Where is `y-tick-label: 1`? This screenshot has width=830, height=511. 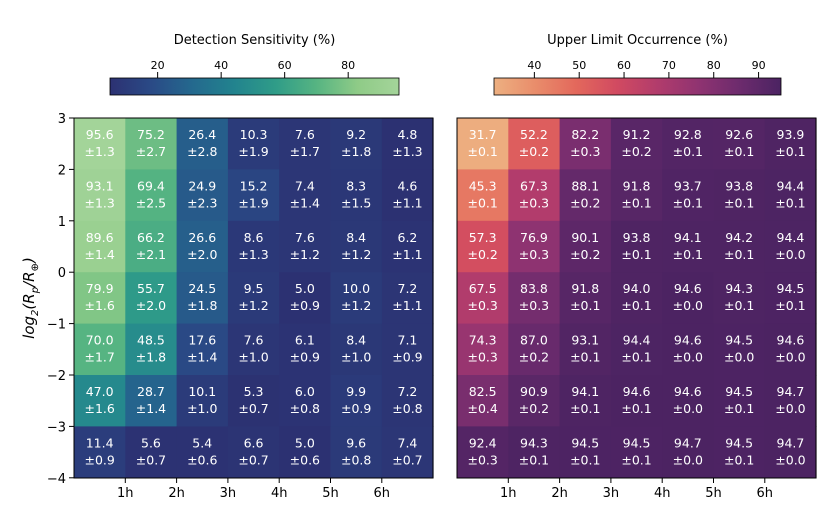
y-tick-label: 1 is located at coordinates (62, 222).